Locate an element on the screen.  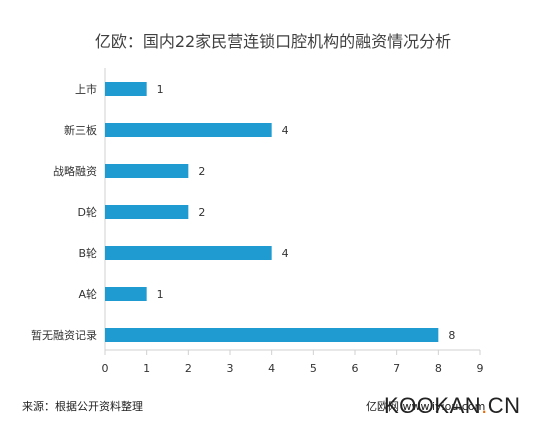
x-tick-label: 0 is located at coordinates (105, 368).